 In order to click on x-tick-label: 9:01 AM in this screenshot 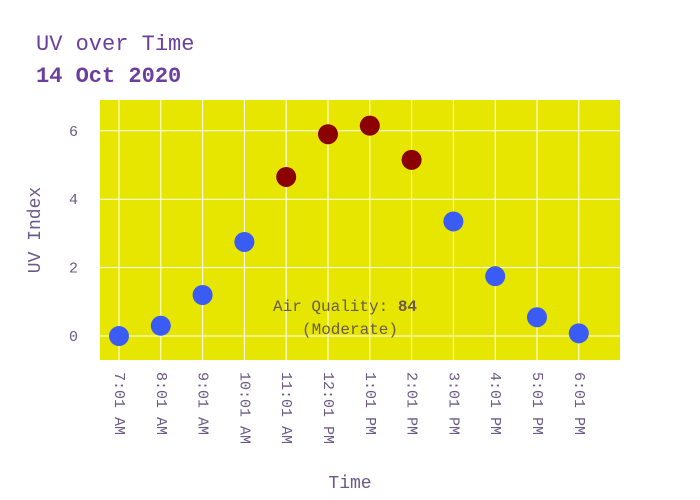, I will do `click(202, 403)`.